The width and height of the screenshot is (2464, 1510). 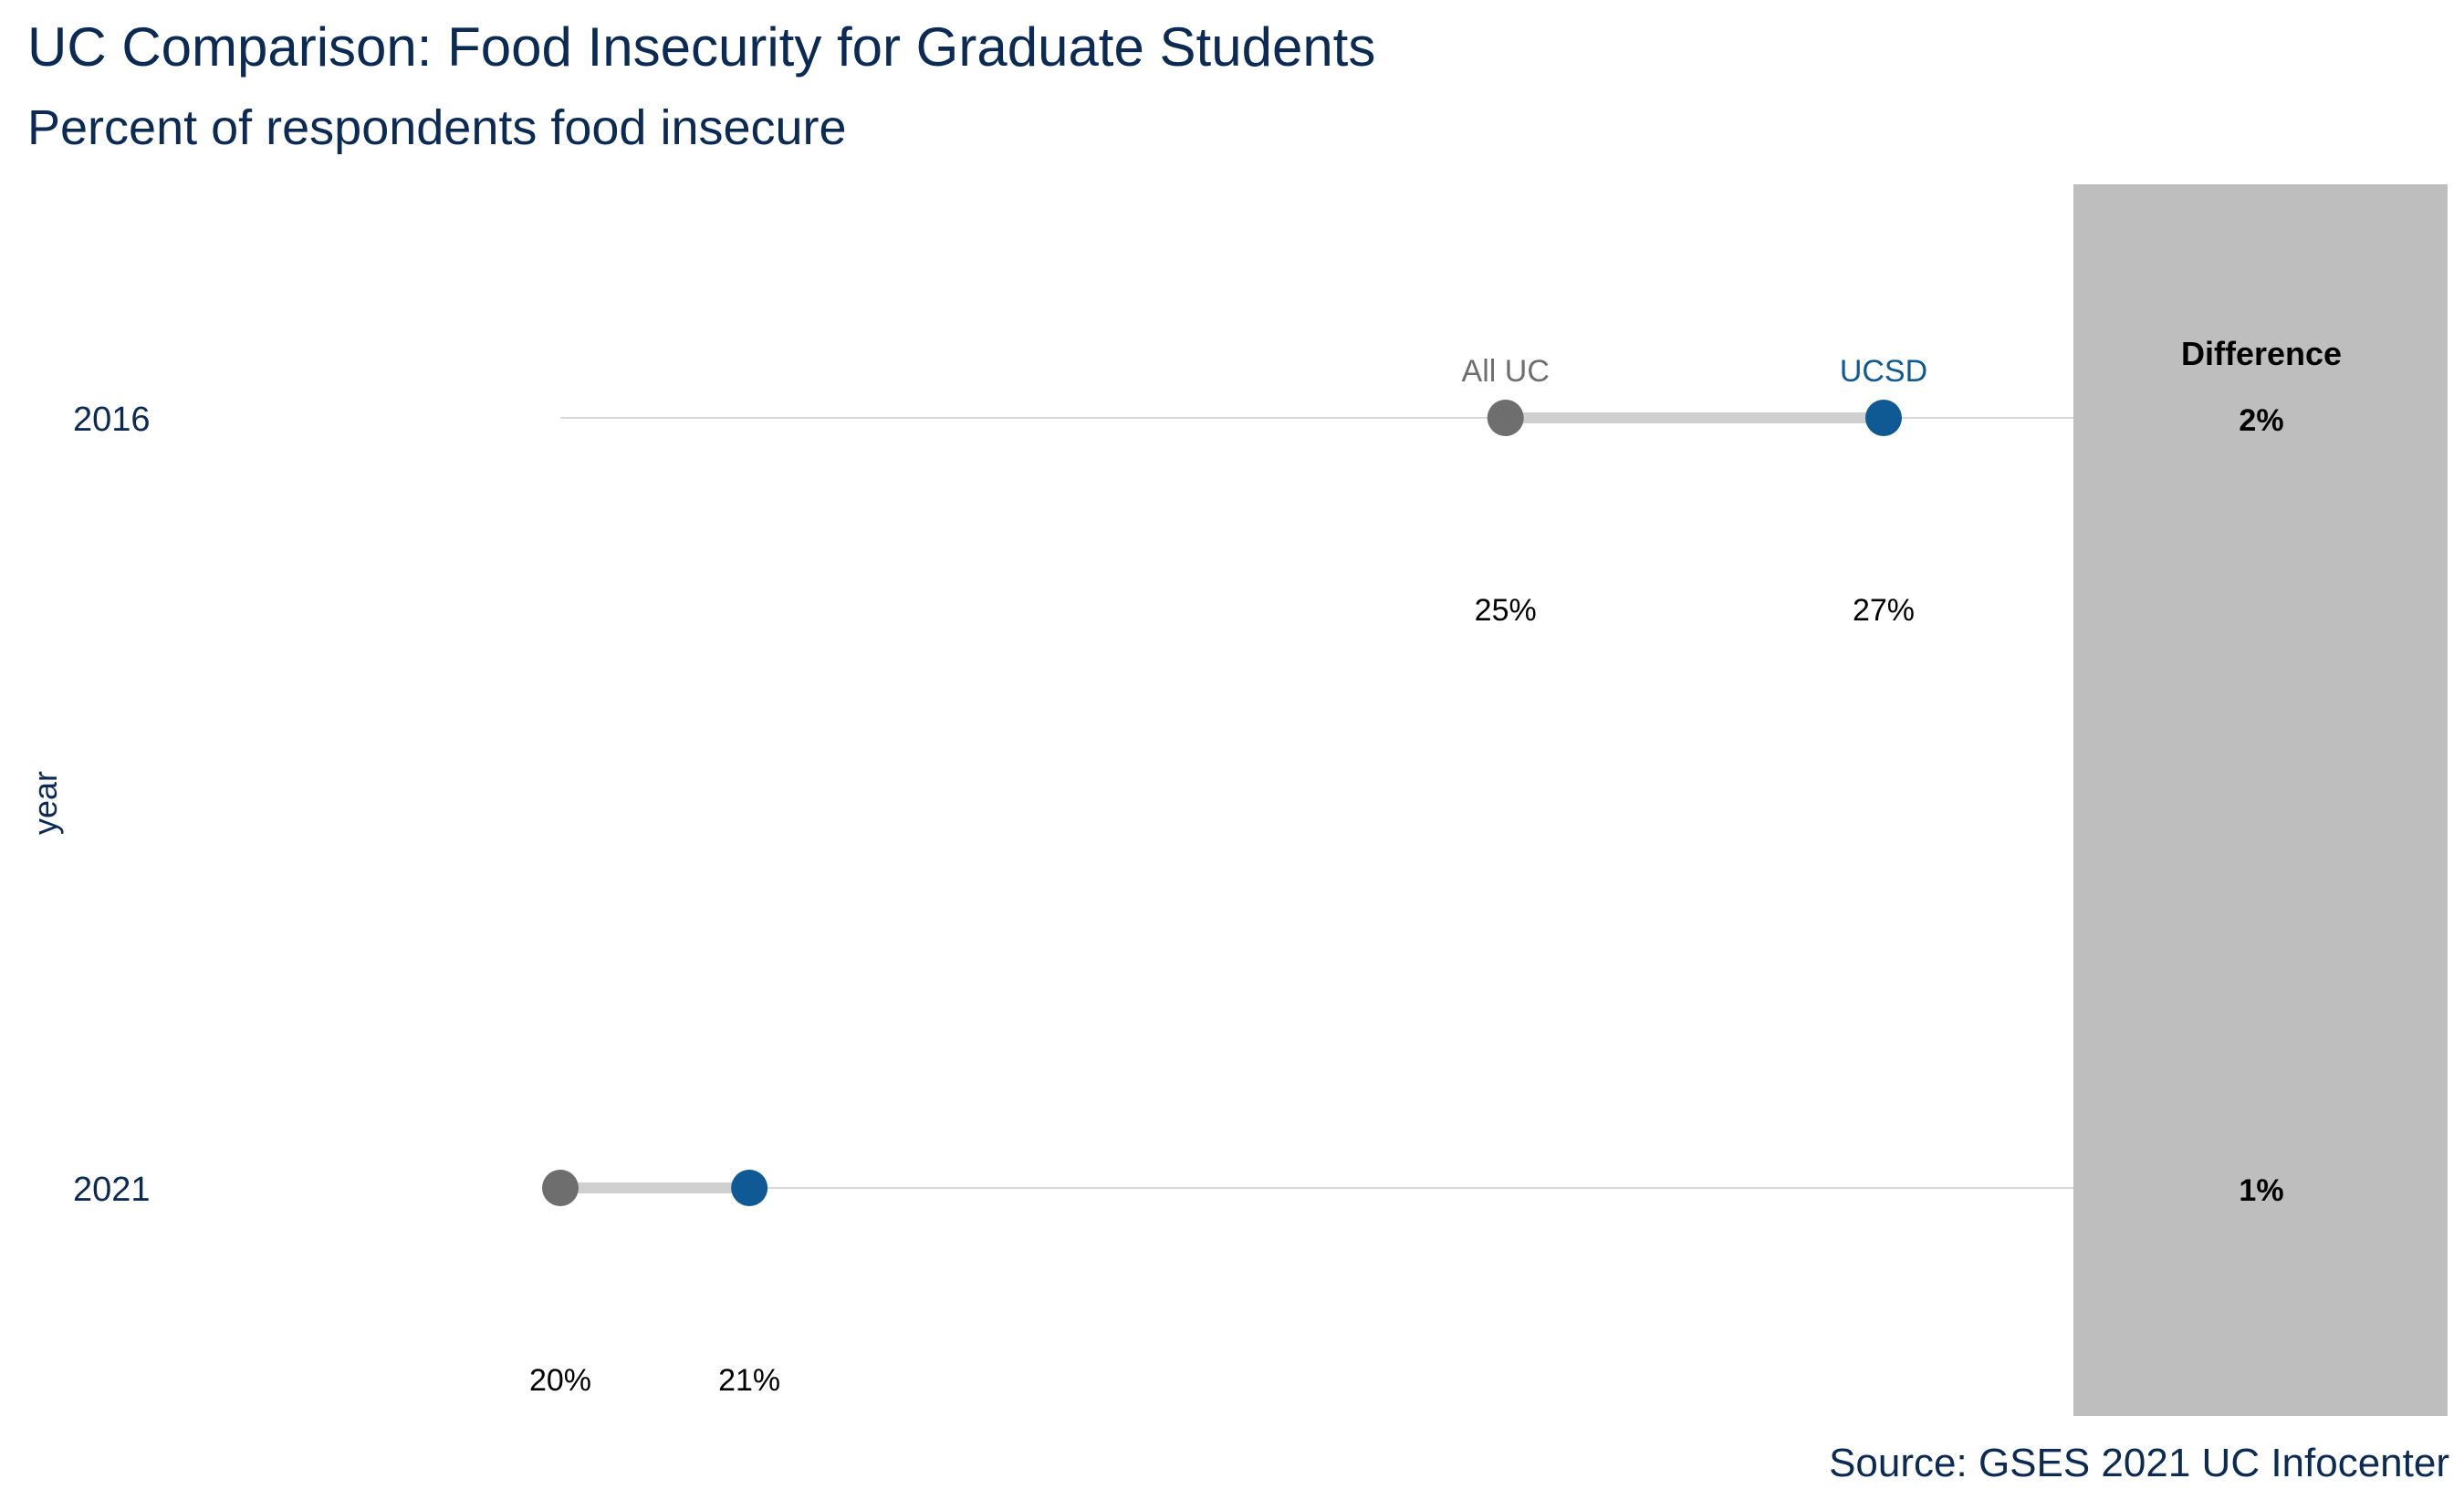 What do you see at coordinates (1506, 371) in the screenshot?
I see `series-label-all-uc: All UC` at bounding box center [1506, 371].